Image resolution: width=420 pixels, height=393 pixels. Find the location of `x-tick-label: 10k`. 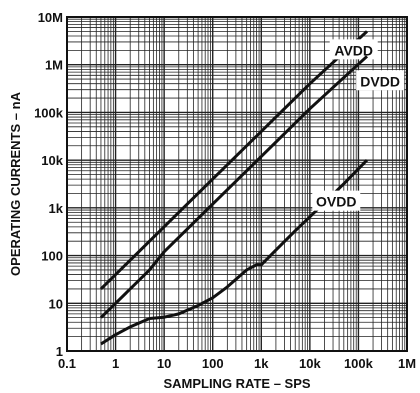

x-tick-label: 10k is located at coordinates (310, 363).